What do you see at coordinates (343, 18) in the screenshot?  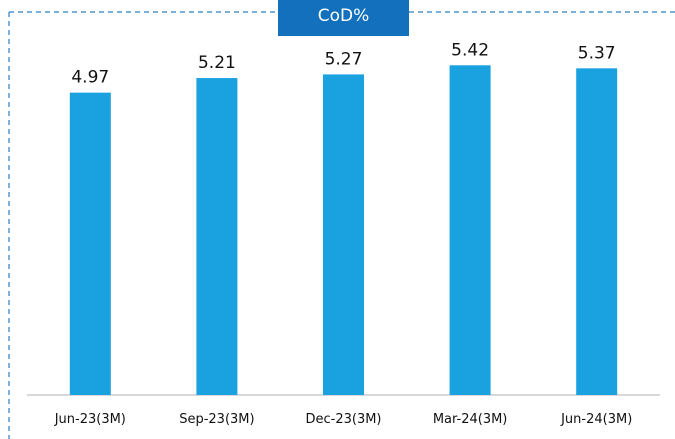 I see `chart-title: CoD%` at bounding box center [343, 18].